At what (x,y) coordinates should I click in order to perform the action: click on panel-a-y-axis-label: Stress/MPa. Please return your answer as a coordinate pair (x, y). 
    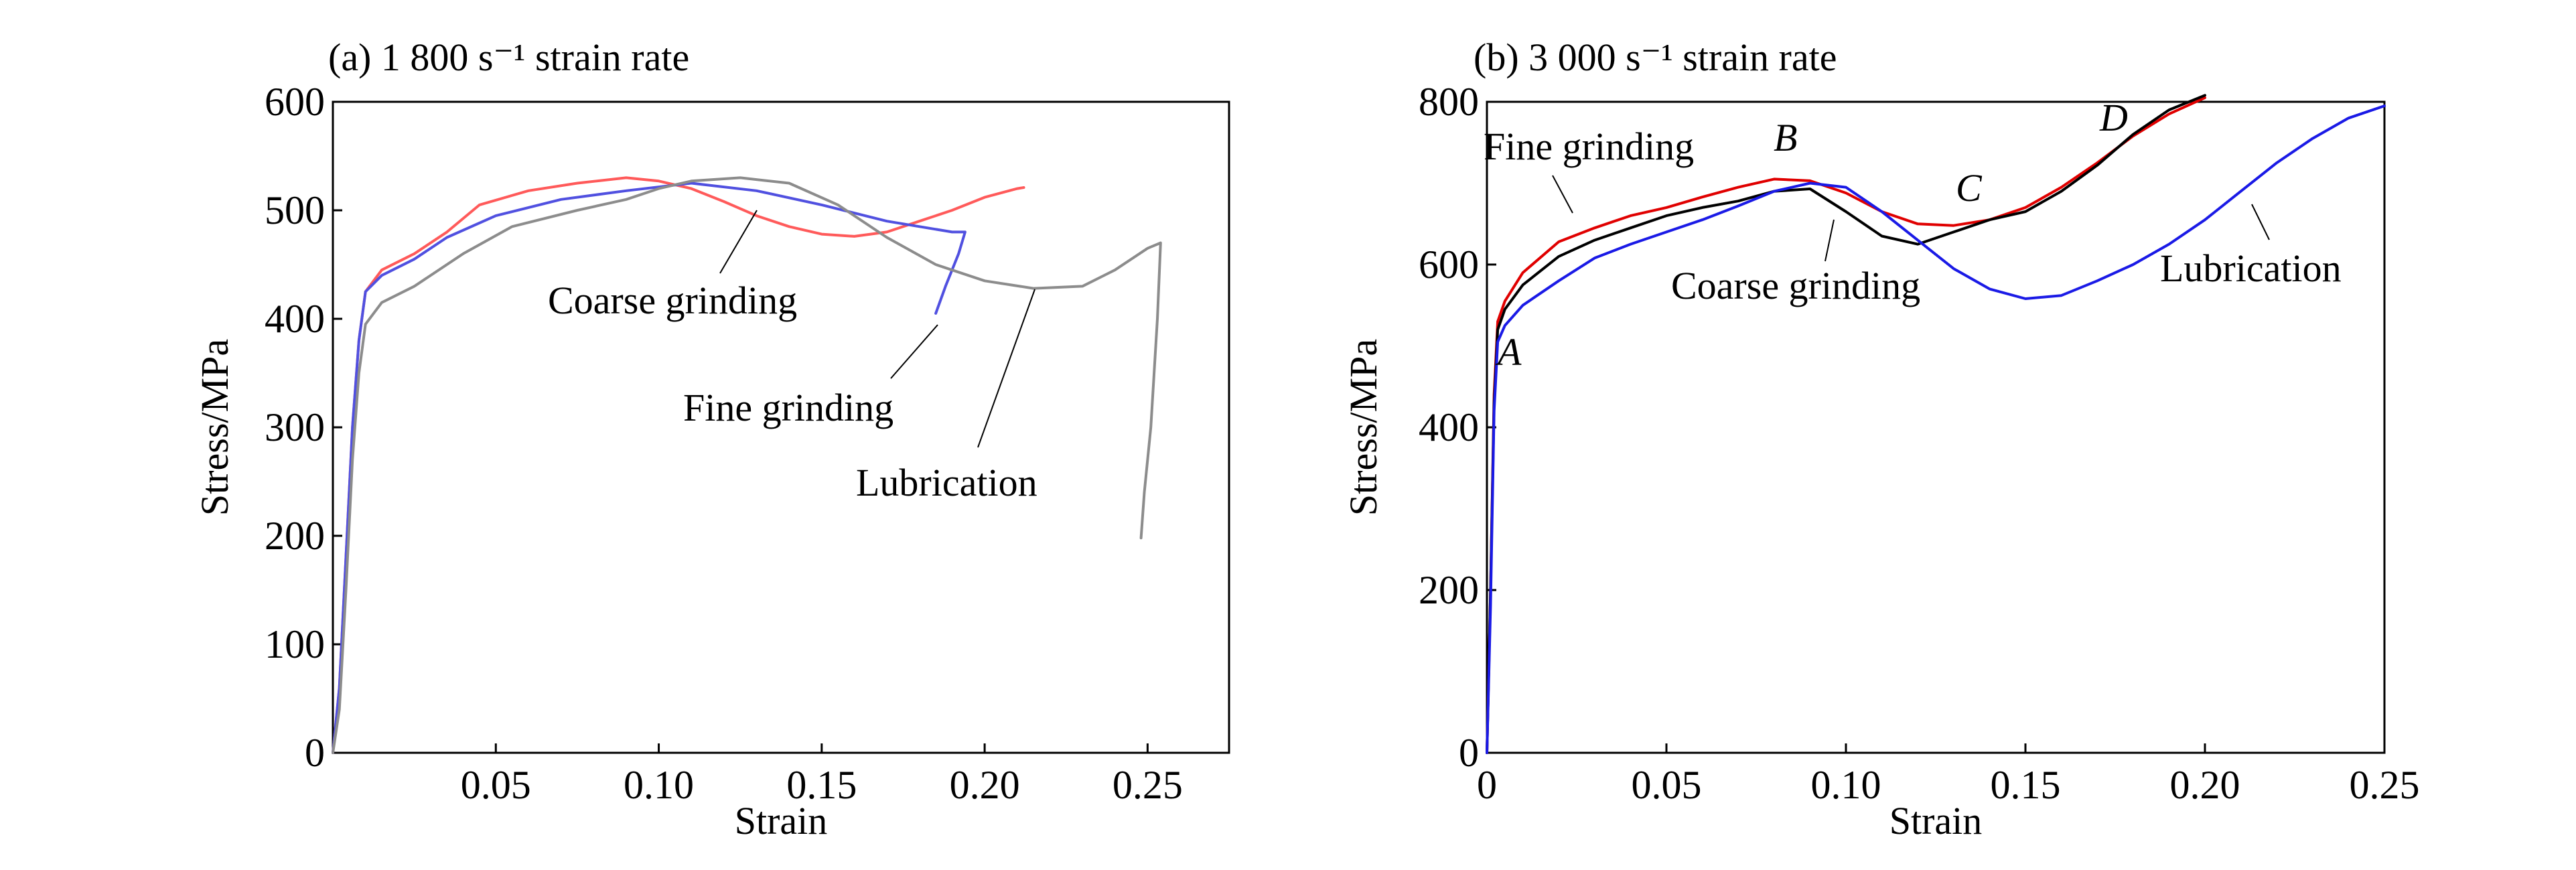
    Looking at the image, I should click on (214, 427).